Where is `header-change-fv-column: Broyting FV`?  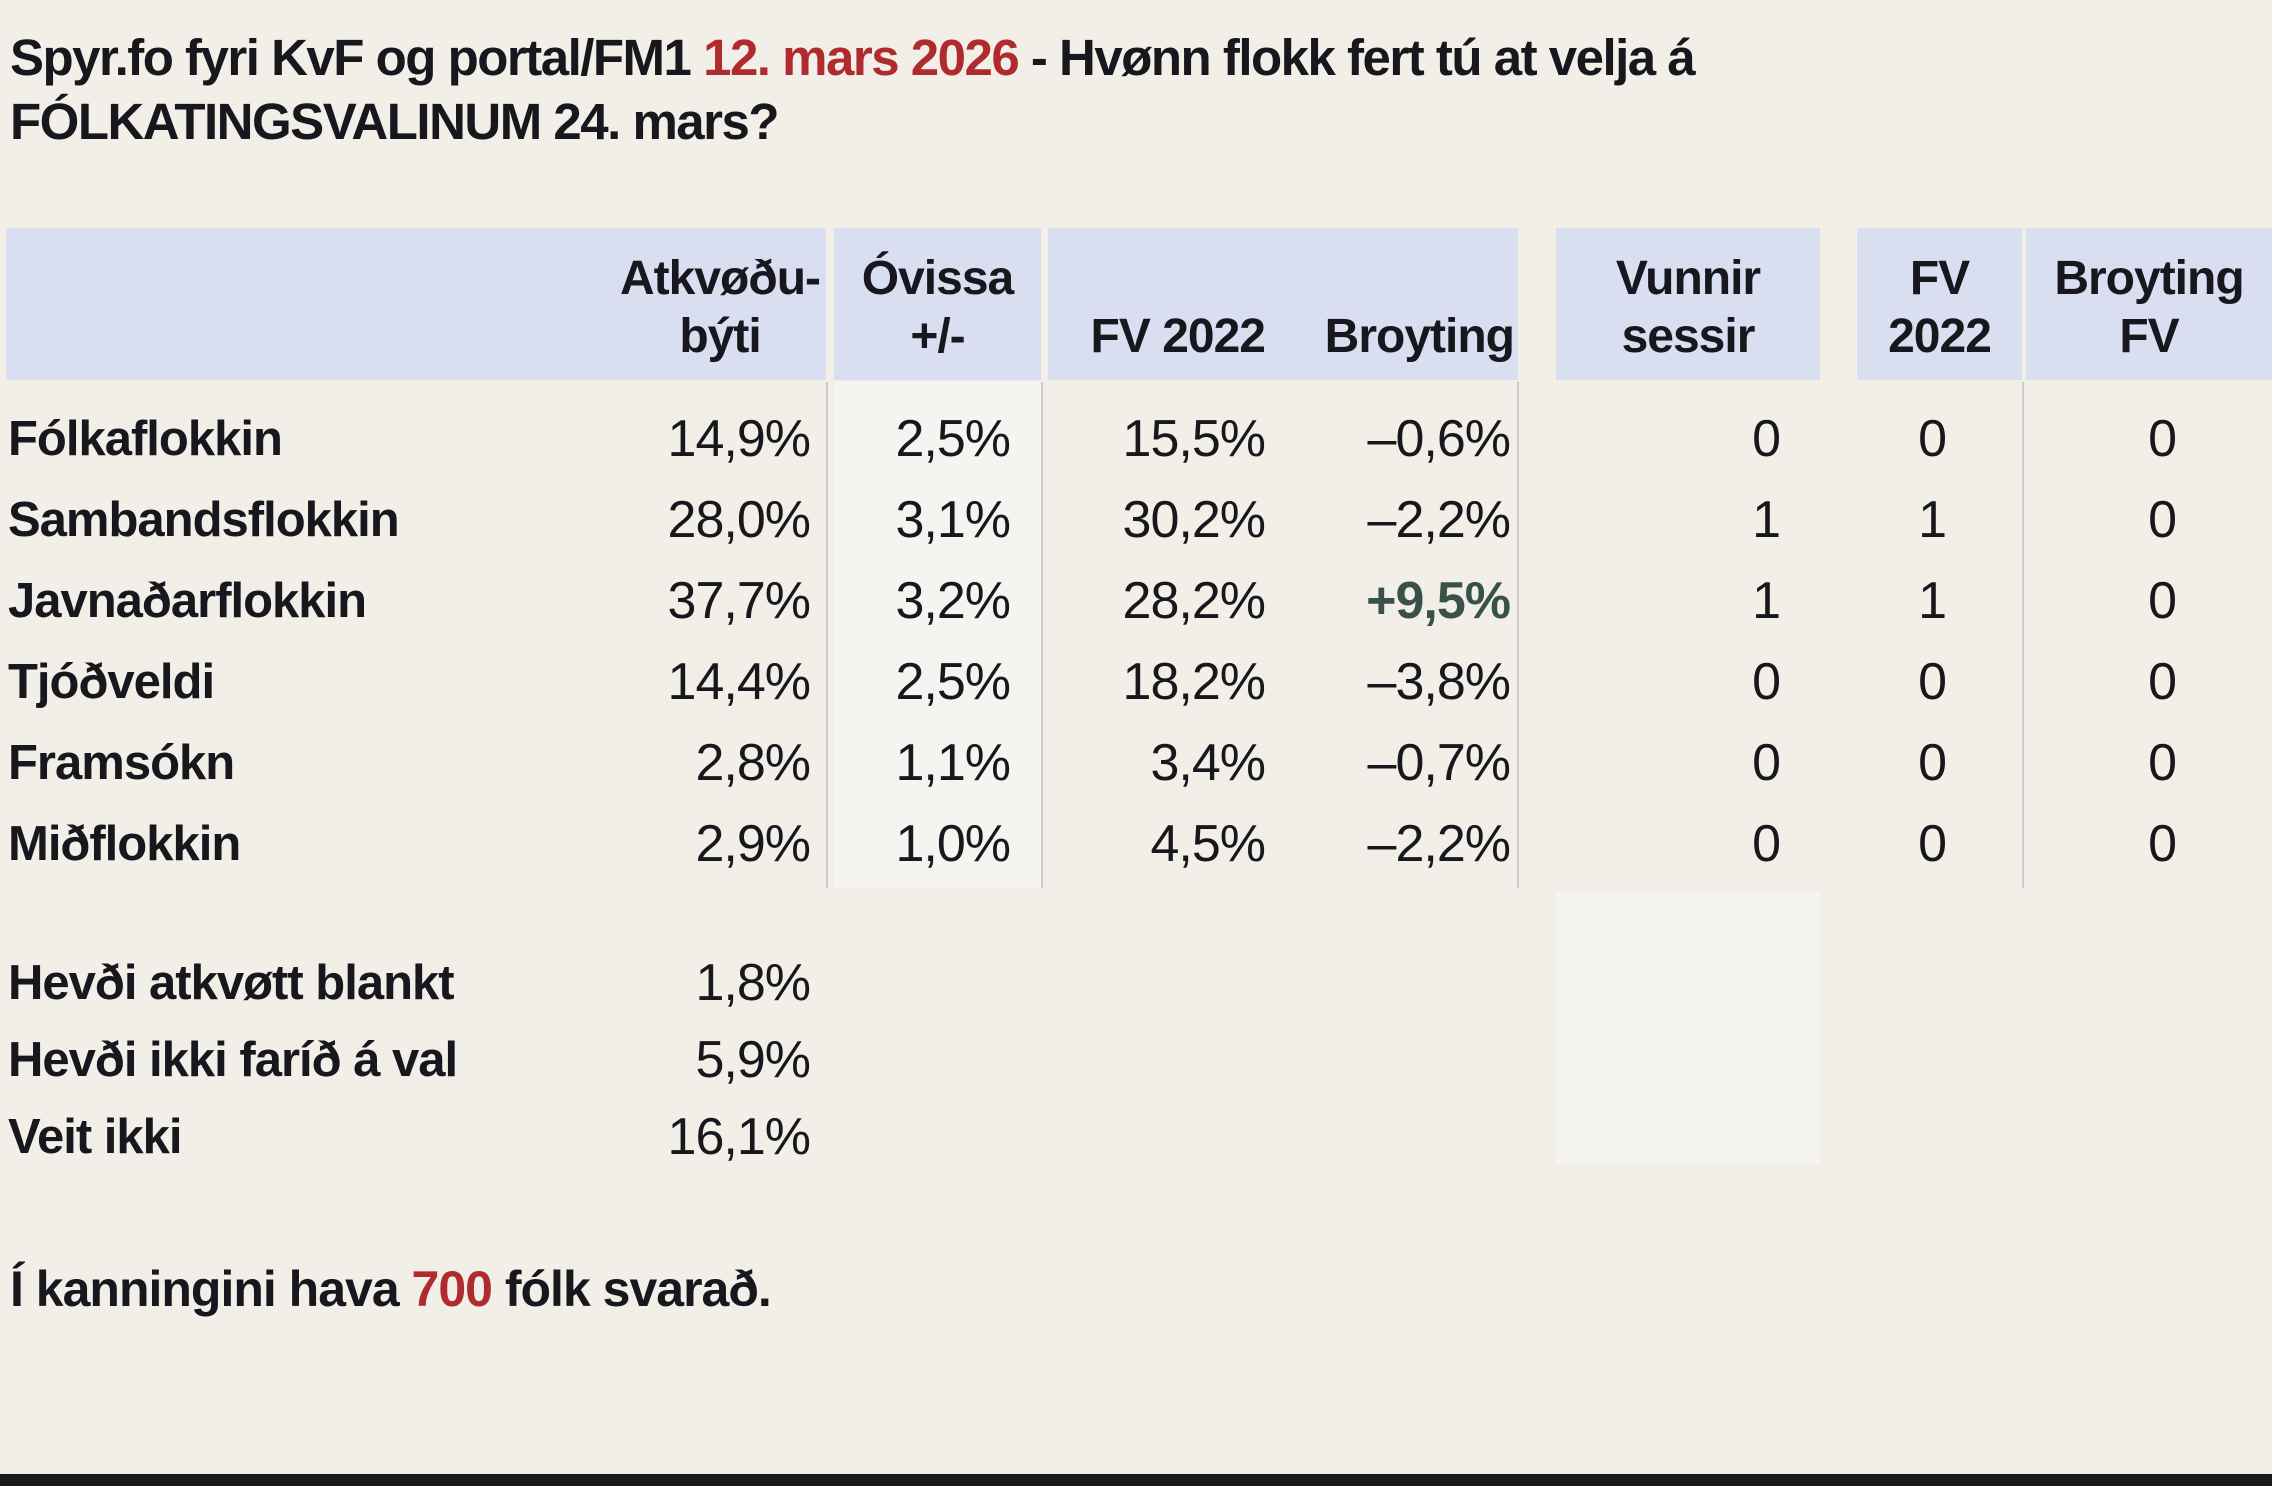 header-change-fv-column: Broyting FV is located at coordinates (2149, 304).